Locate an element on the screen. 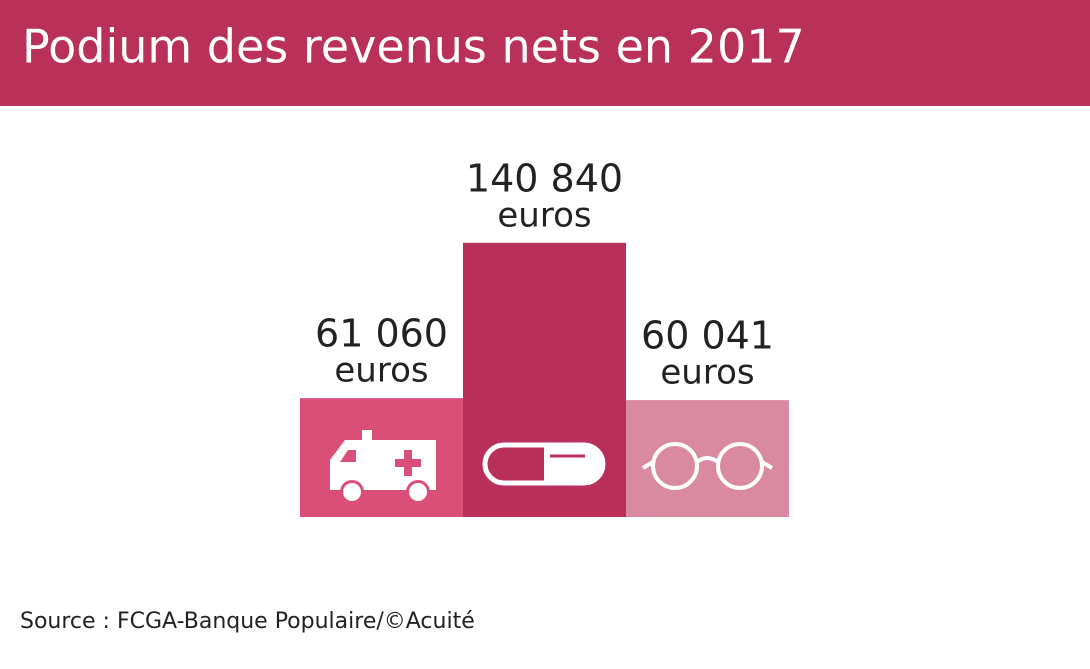 The width and height of the screenshot is (1090, 669). value-label: 61 060 is located at coordinates (381, 334).